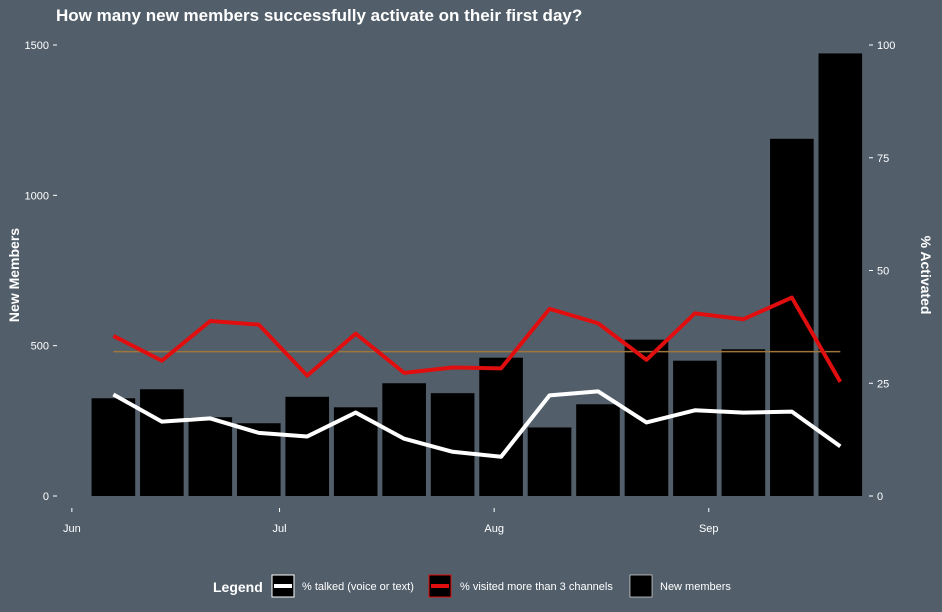 This screenshot has width=942, height=612. I want to click on y-right-tick-label: 25, so click(883, 384).